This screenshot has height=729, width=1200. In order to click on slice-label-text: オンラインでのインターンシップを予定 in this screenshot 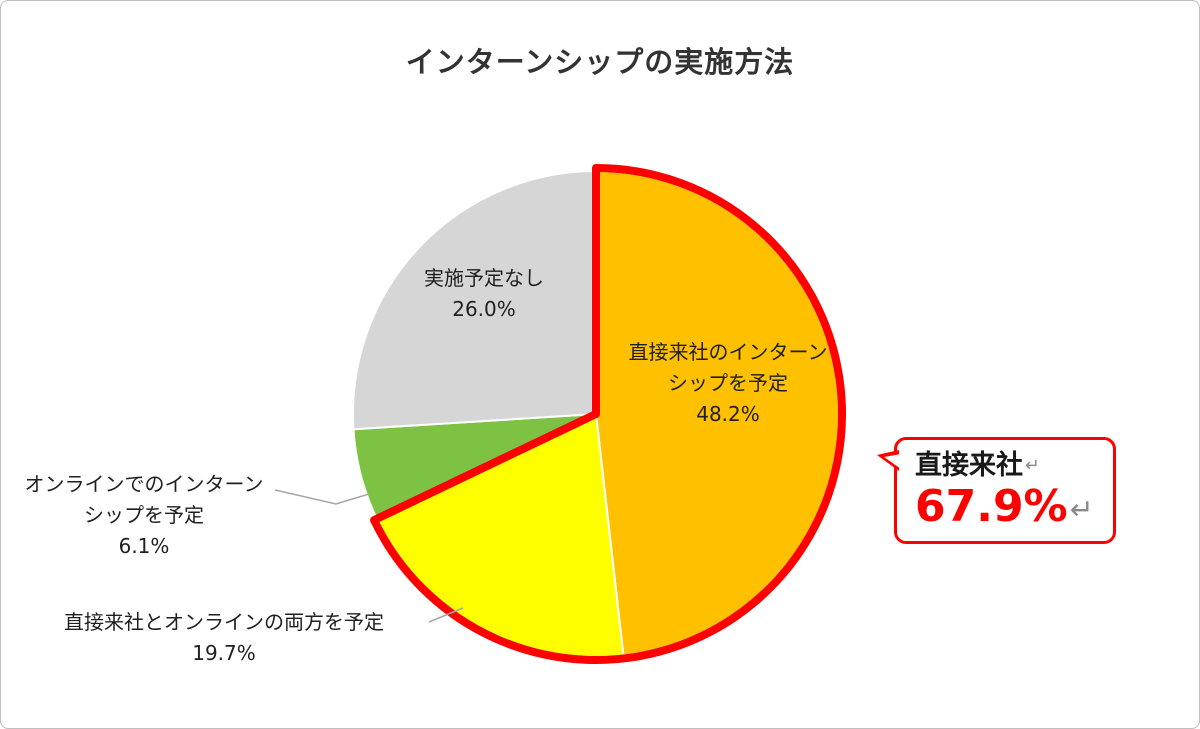, I will do `click(144, 499)`.